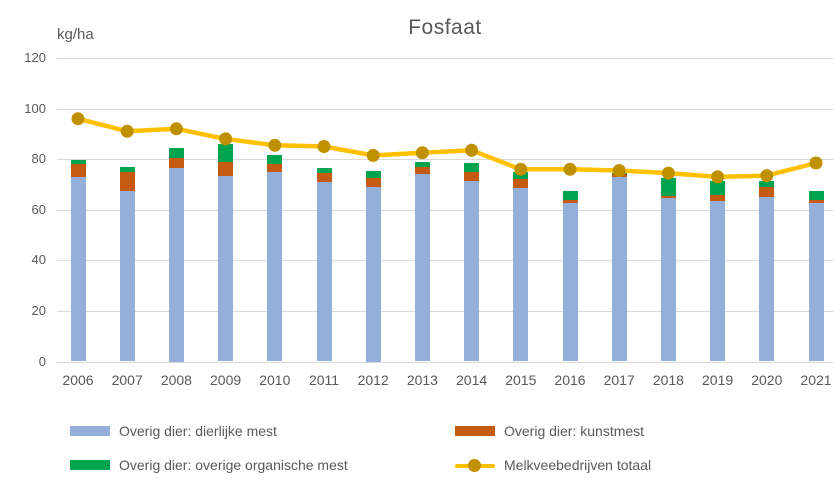 The width and height of the screenshot is (840, 497). I want to click on x-tick-label: 2019, so click(718, 380).